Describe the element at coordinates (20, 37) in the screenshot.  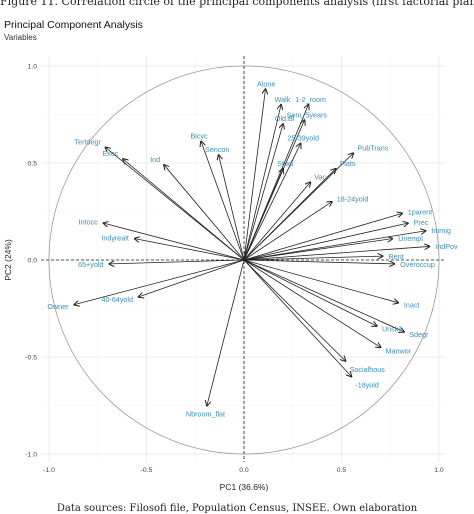
I see `chart-subtitle: Variables` at that location.